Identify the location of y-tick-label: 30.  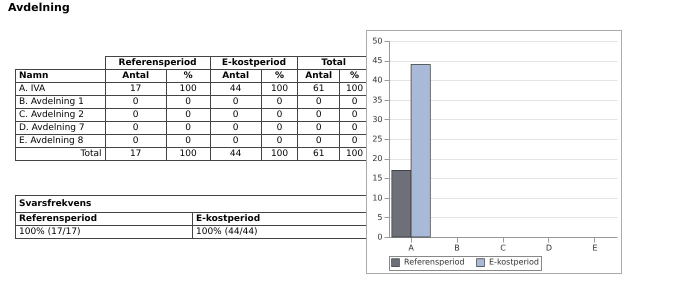
(377, 119).